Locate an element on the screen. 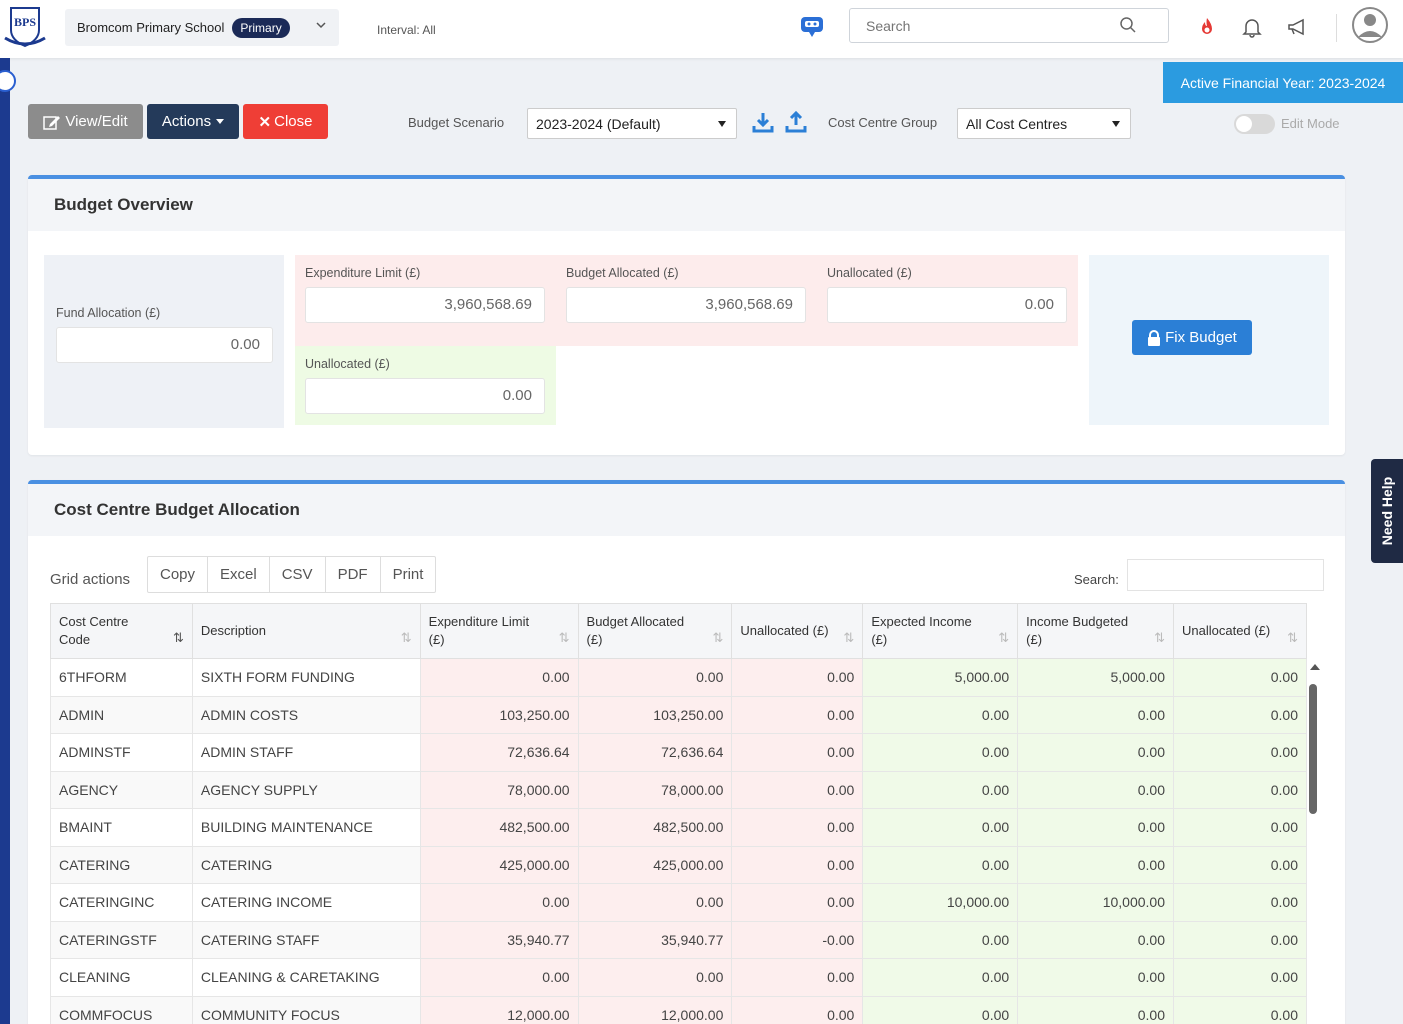  table-cell: AGENCY is located at coordinates (121, 789).